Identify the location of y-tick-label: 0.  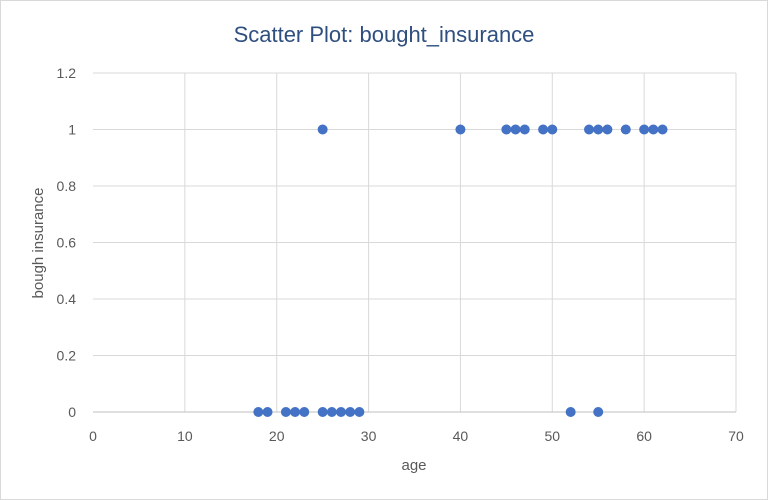
(72, 412).